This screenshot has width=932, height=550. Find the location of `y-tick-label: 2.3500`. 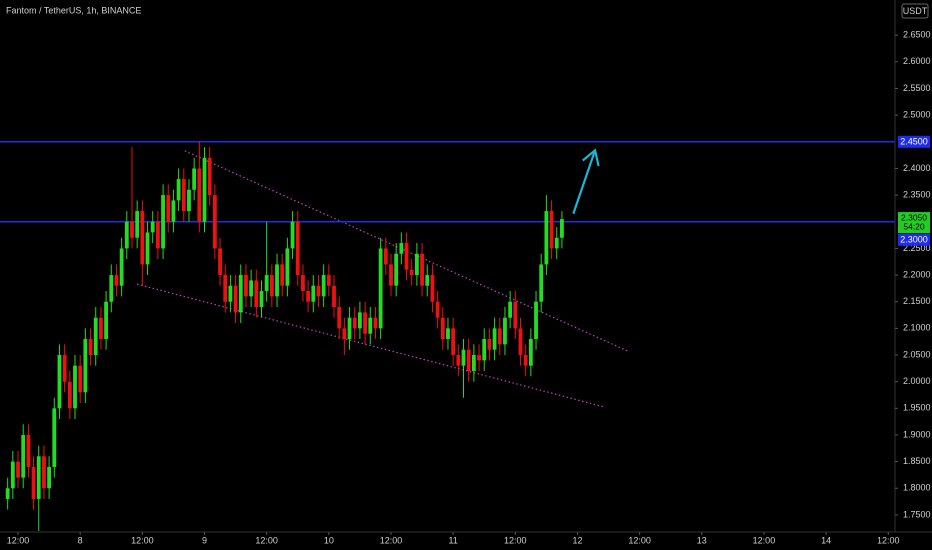

y-tick-label: 2.3500 is located at coordinates (917, 194).